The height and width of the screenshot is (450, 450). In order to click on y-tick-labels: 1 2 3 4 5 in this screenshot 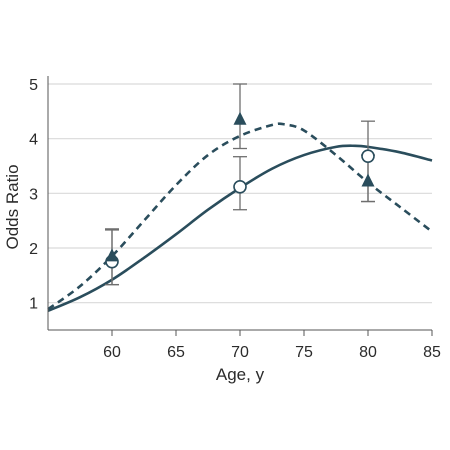, I will do `click(33, 195)`.